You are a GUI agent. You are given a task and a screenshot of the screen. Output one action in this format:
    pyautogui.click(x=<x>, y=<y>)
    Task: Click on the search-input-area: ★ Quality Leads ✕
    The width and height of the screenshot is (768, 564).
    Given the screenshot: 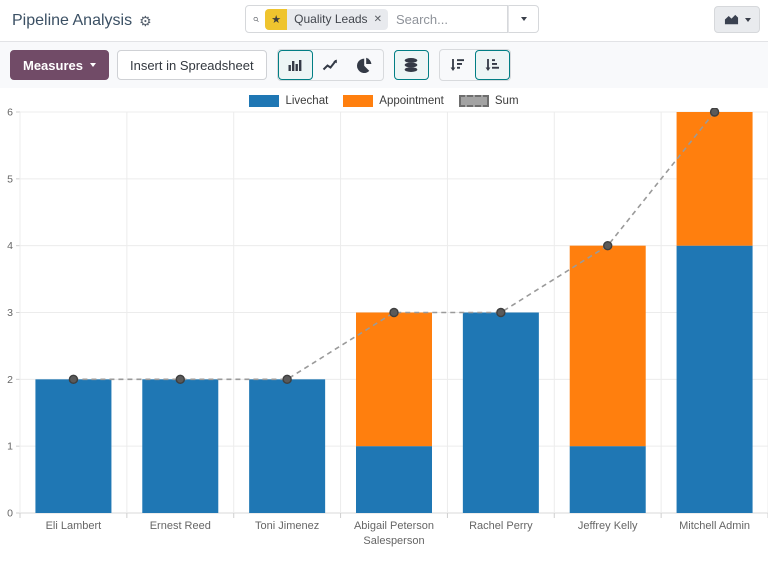 What is the action you would take?
    pyautogui.click(x=376, y=19)
    